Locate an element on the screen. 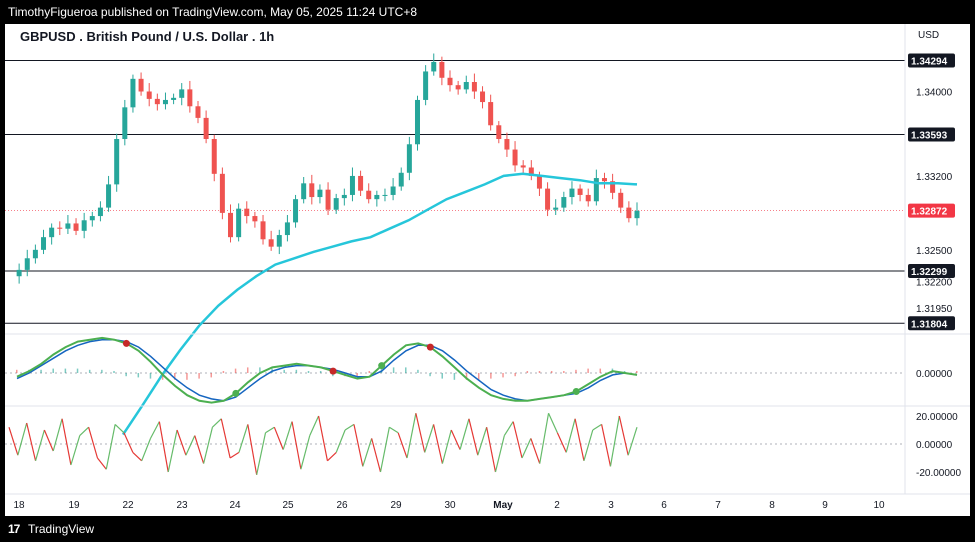  price-tick-label: 1.33200 is located at coordinates (934, 177).